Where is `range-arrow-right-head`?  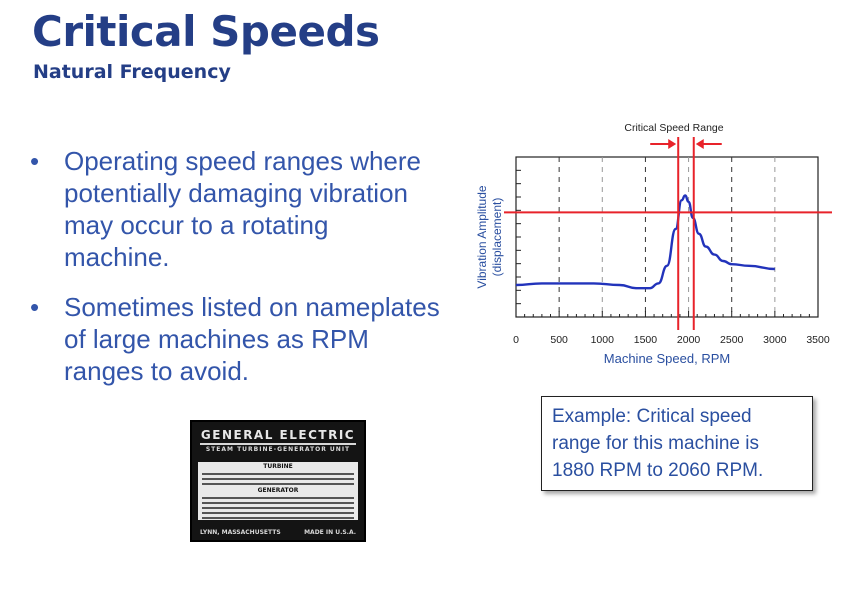 range-arrow-right-head is located at coordinates (699, 144).